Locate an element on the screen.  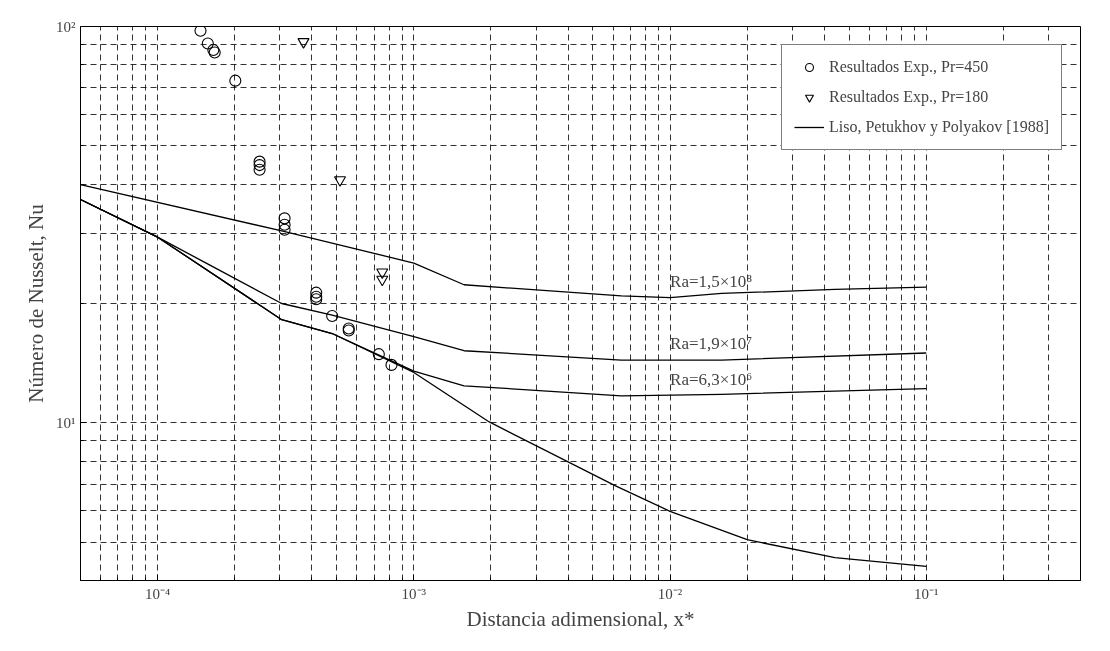
series-label: Ra=1,9×10⁷ is located at coordinates (711, 344).